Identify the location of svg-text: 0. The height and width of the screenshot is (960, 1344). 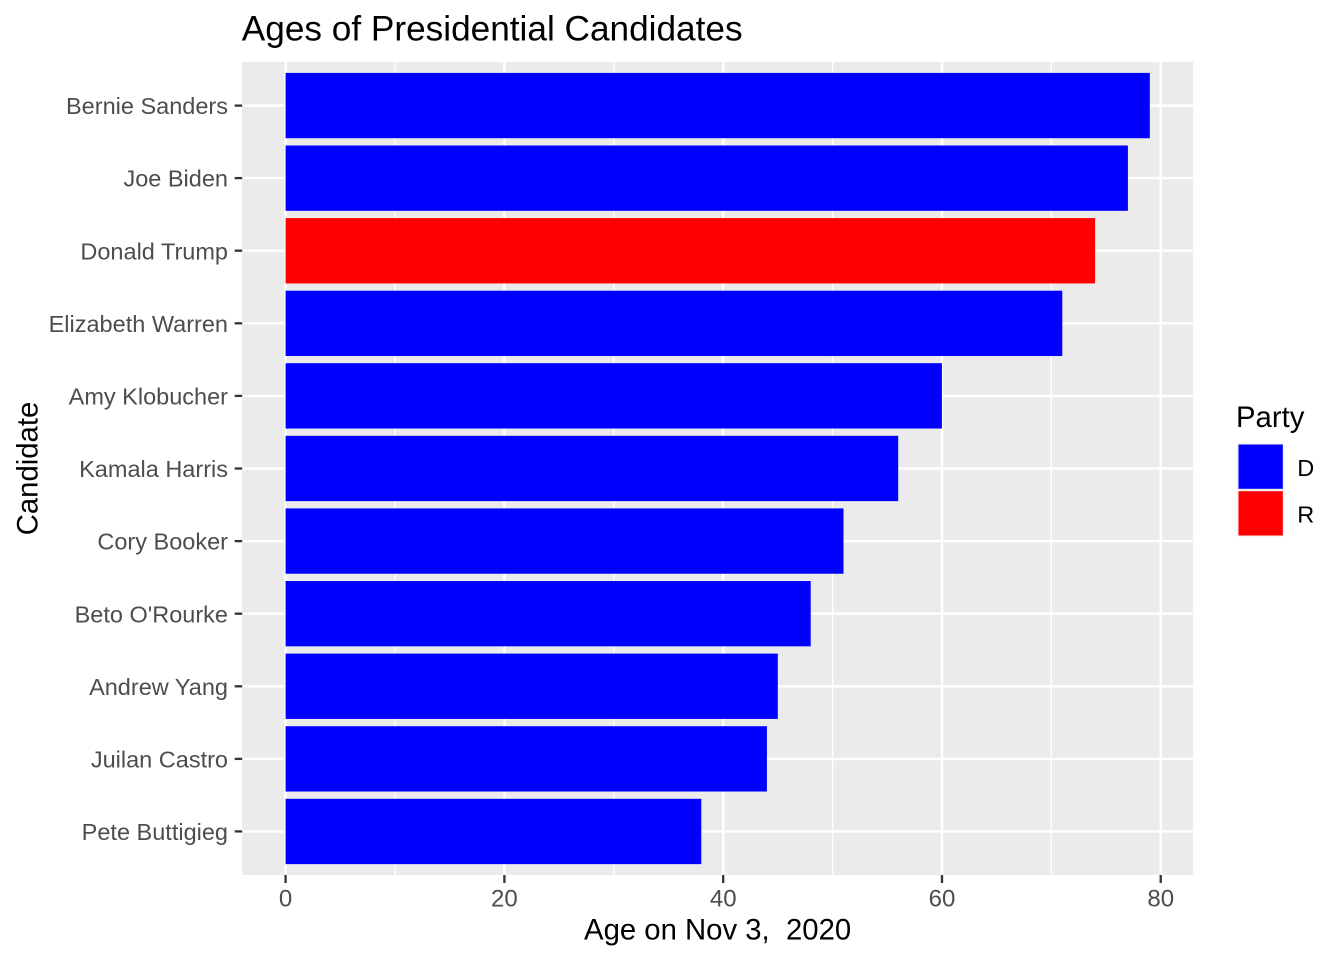
(285, 899).